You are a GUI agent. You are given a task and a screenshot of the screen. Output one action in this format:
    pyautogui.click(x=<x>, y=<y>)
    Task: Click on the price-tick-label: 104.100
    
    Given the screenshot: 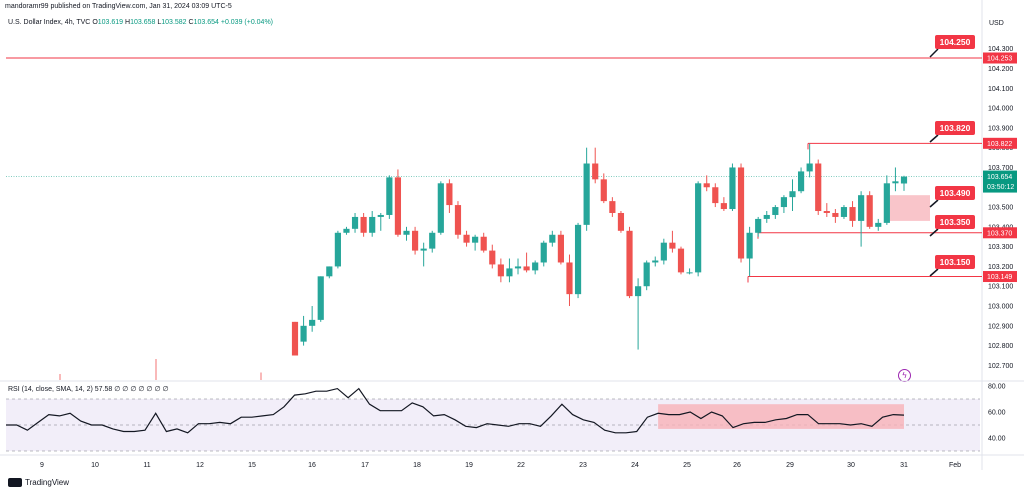 What is the action you would take?
    pyautogui.click(x=1000, y=89)
    